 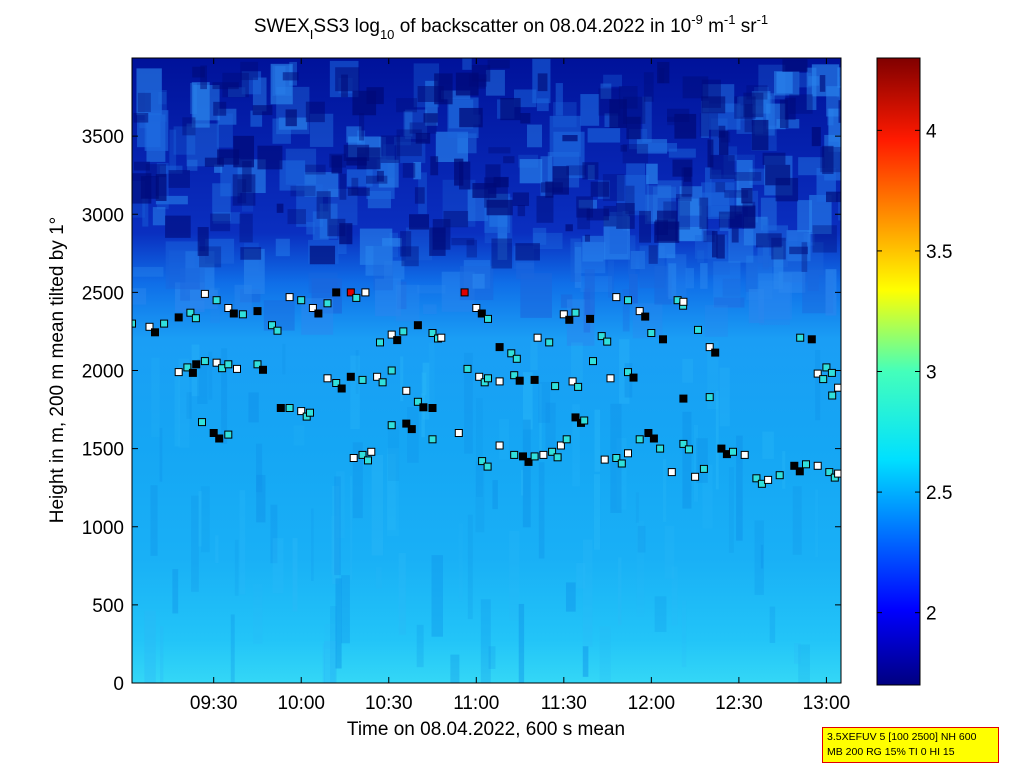 I want to click on colorbar-tick-label: 2, so click(x=931, y=614).